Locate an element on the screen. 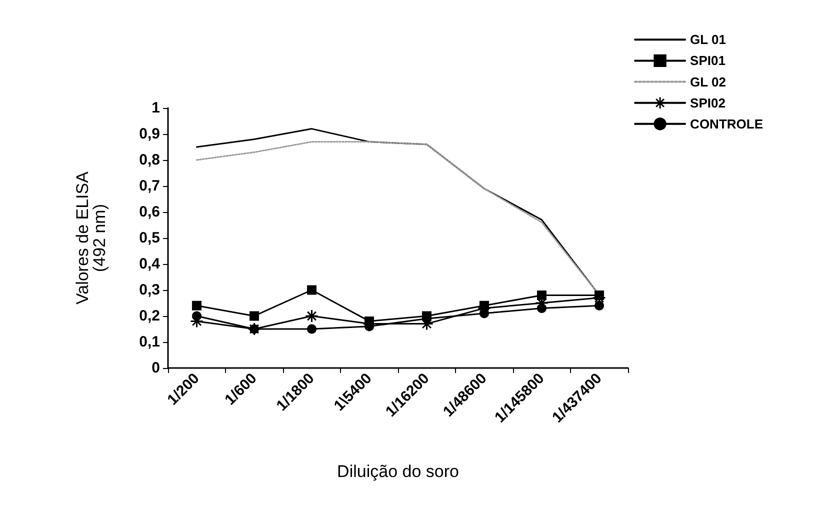  y-tick-label: 0,3 is located at coordinates (149, 290).